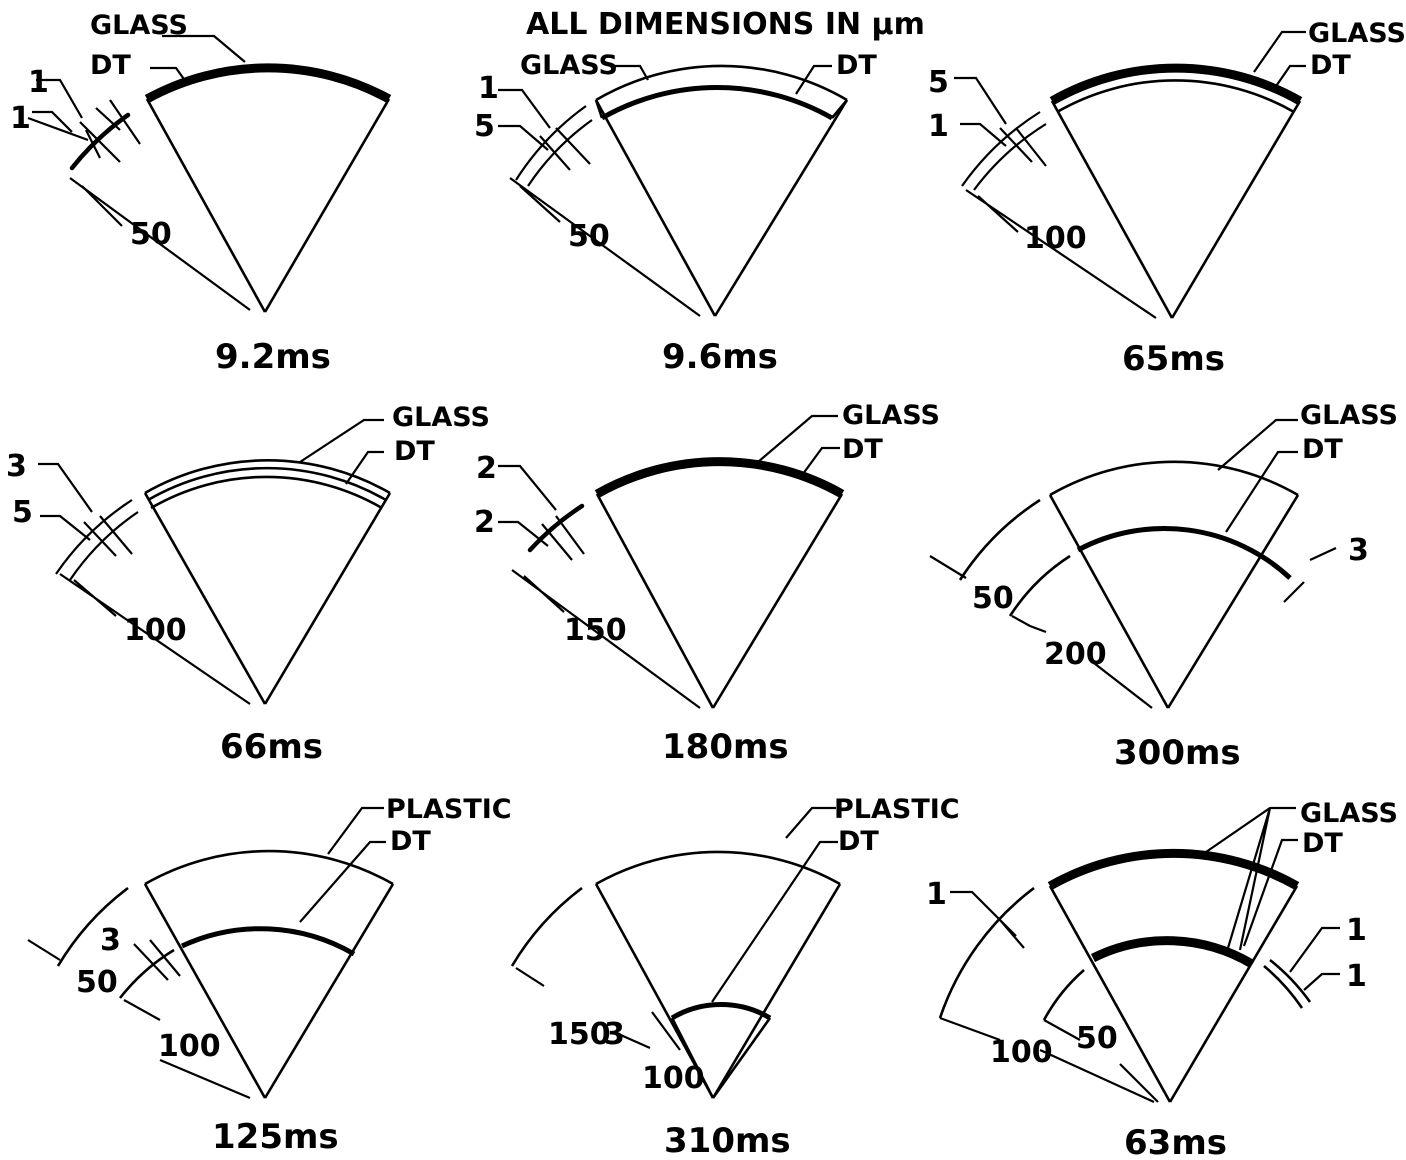 The width and height of the screenshot is (1406, 1160). What do you see at coordinates (1177, 753) in the screenshot?
I see `panel-6-time: 300ms` at bounding box center [1177, 753].